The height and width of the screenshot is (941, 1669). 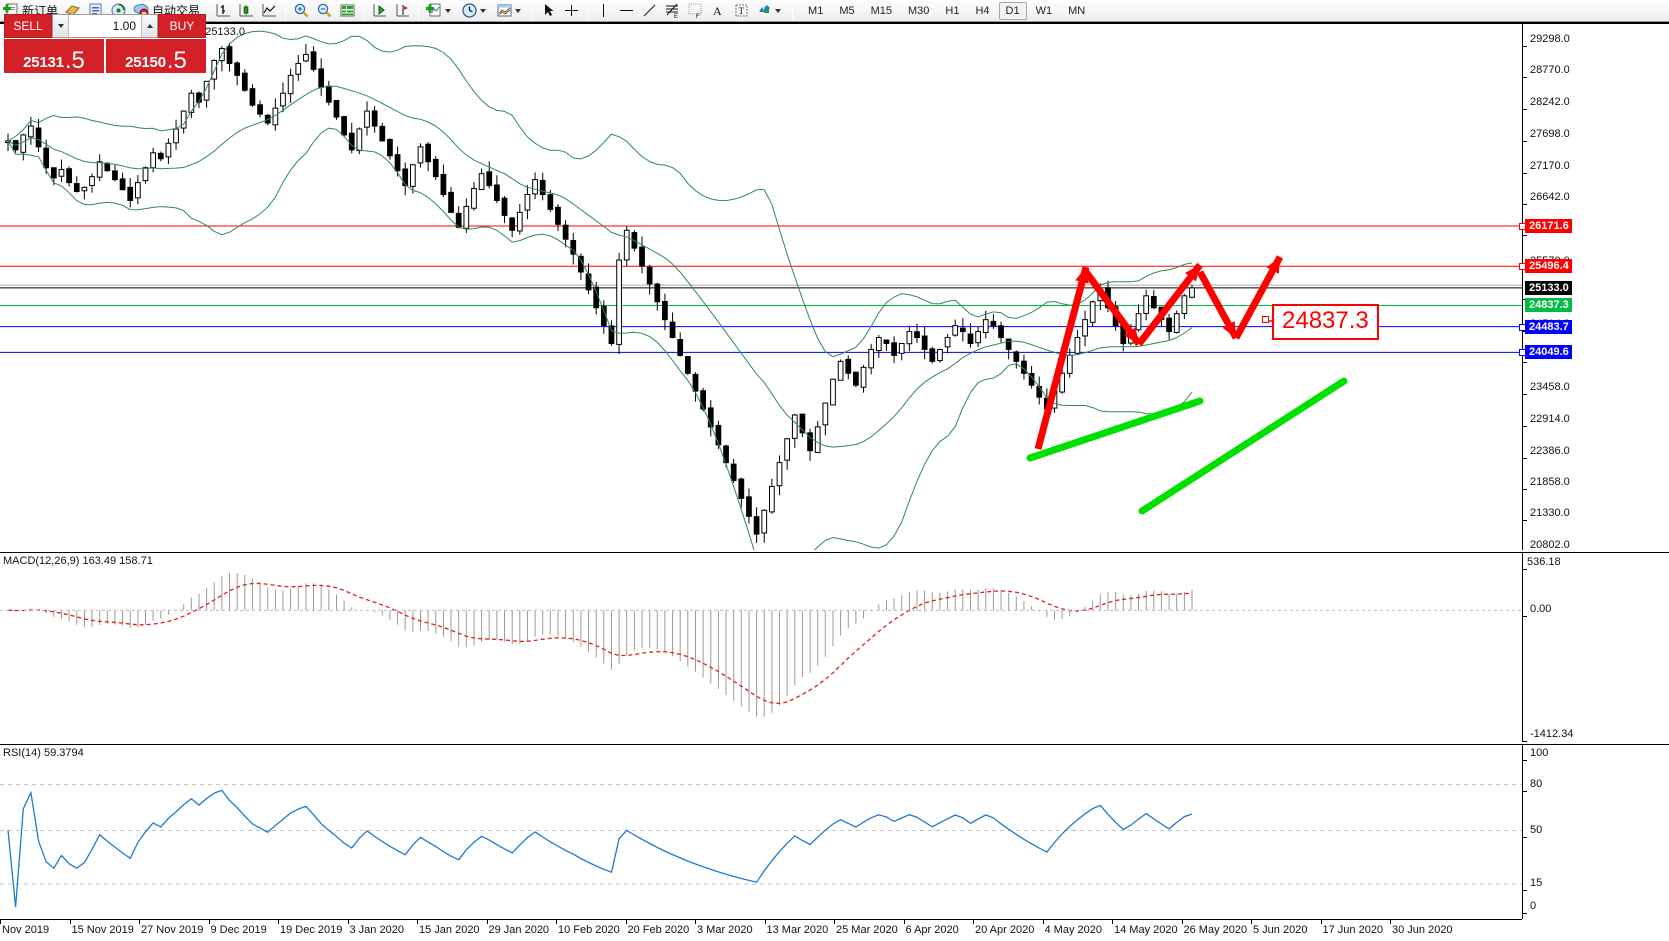 What do you see at coordinates (172, 930) in the screenshot?
I see `date-axis-label: 27 Nov 2019` at bounding box center [172, 930].